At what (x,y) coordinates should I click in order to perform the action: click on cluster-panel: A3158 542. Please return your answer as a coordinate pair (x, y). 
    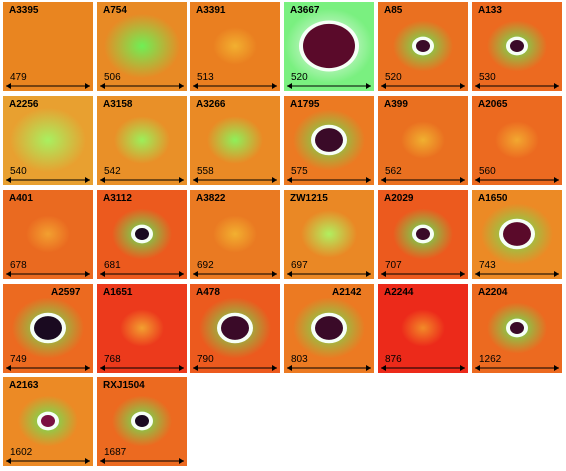
    Looking at the image, I should click on (142, 140).